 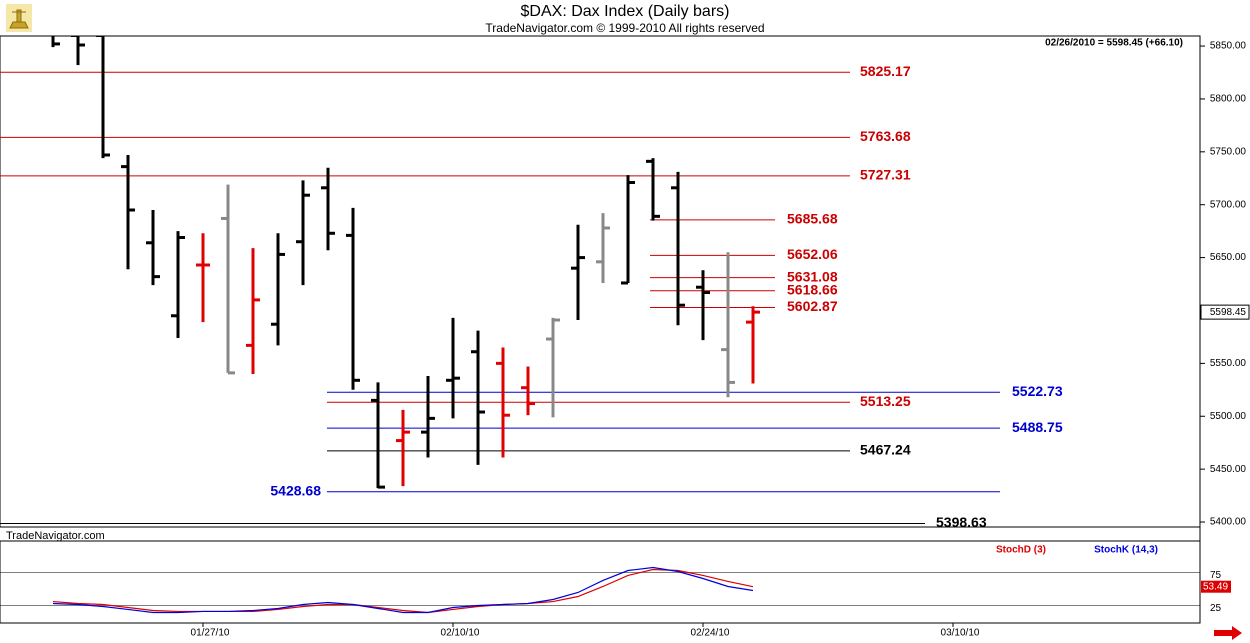 I want to click on x-tick-label: 03/10/10, so click(x=960, y=633).